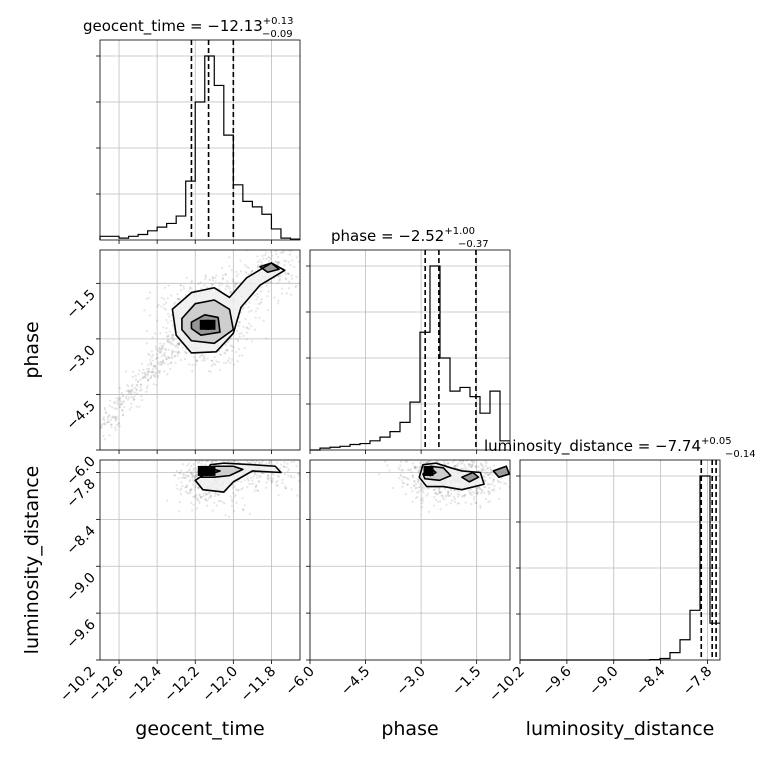 The height and width of the screenshot is (760, 760). Describe the element at coordinates (32, 349) in the screenshot. I see `ylabel-phase: phase` at that location.